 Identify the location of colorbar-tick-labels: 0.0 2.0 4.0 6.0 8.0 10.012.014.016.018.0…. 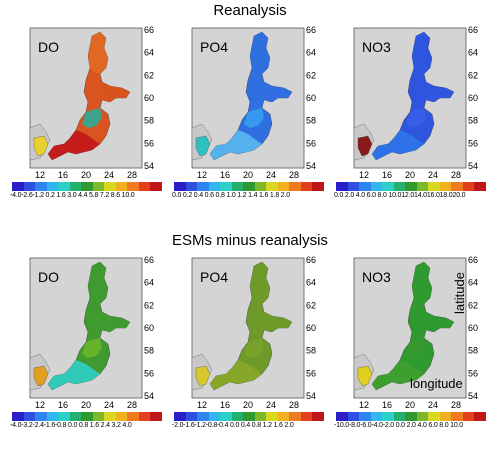
(400, 195).